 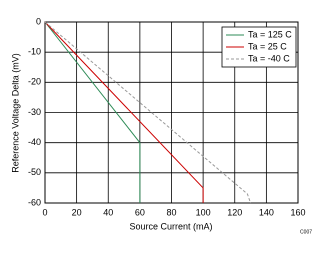 What do you see at coordinates (34, 112) in the screenshot?
I see `y-tick-label: -30` at bounding box center [34, 112].